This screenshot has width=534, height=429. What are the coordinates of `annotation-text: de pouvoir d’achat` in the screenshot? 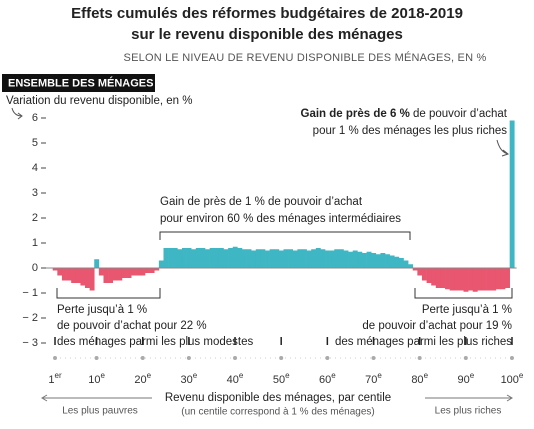 It's located at (459, 114).